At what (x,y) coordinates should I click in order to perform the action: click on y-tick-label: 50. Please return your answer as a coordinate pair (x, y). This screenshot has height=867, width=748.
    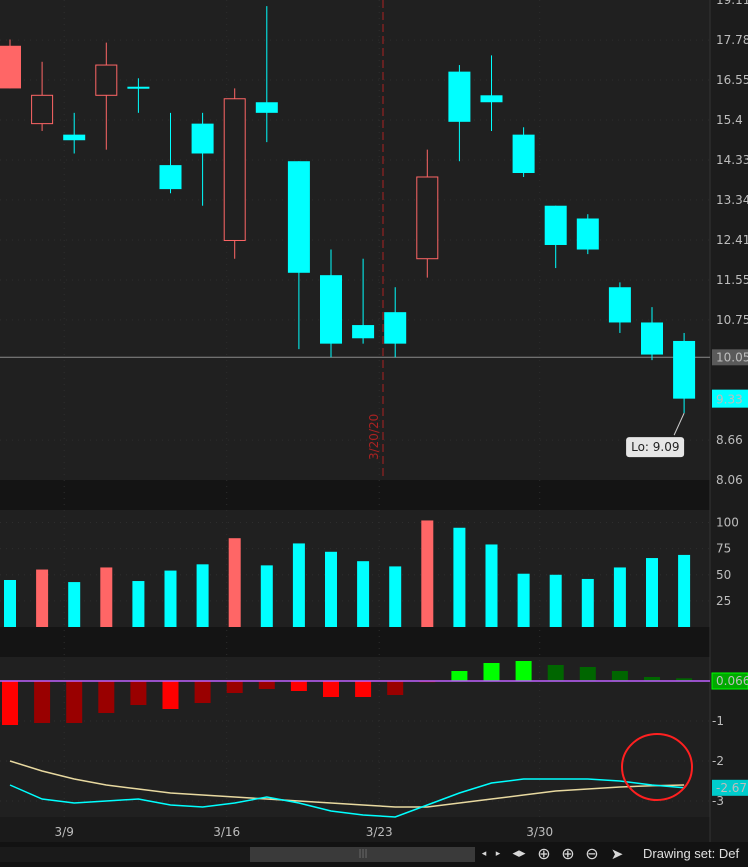
    Looking at the image, I should click on (723, 575).